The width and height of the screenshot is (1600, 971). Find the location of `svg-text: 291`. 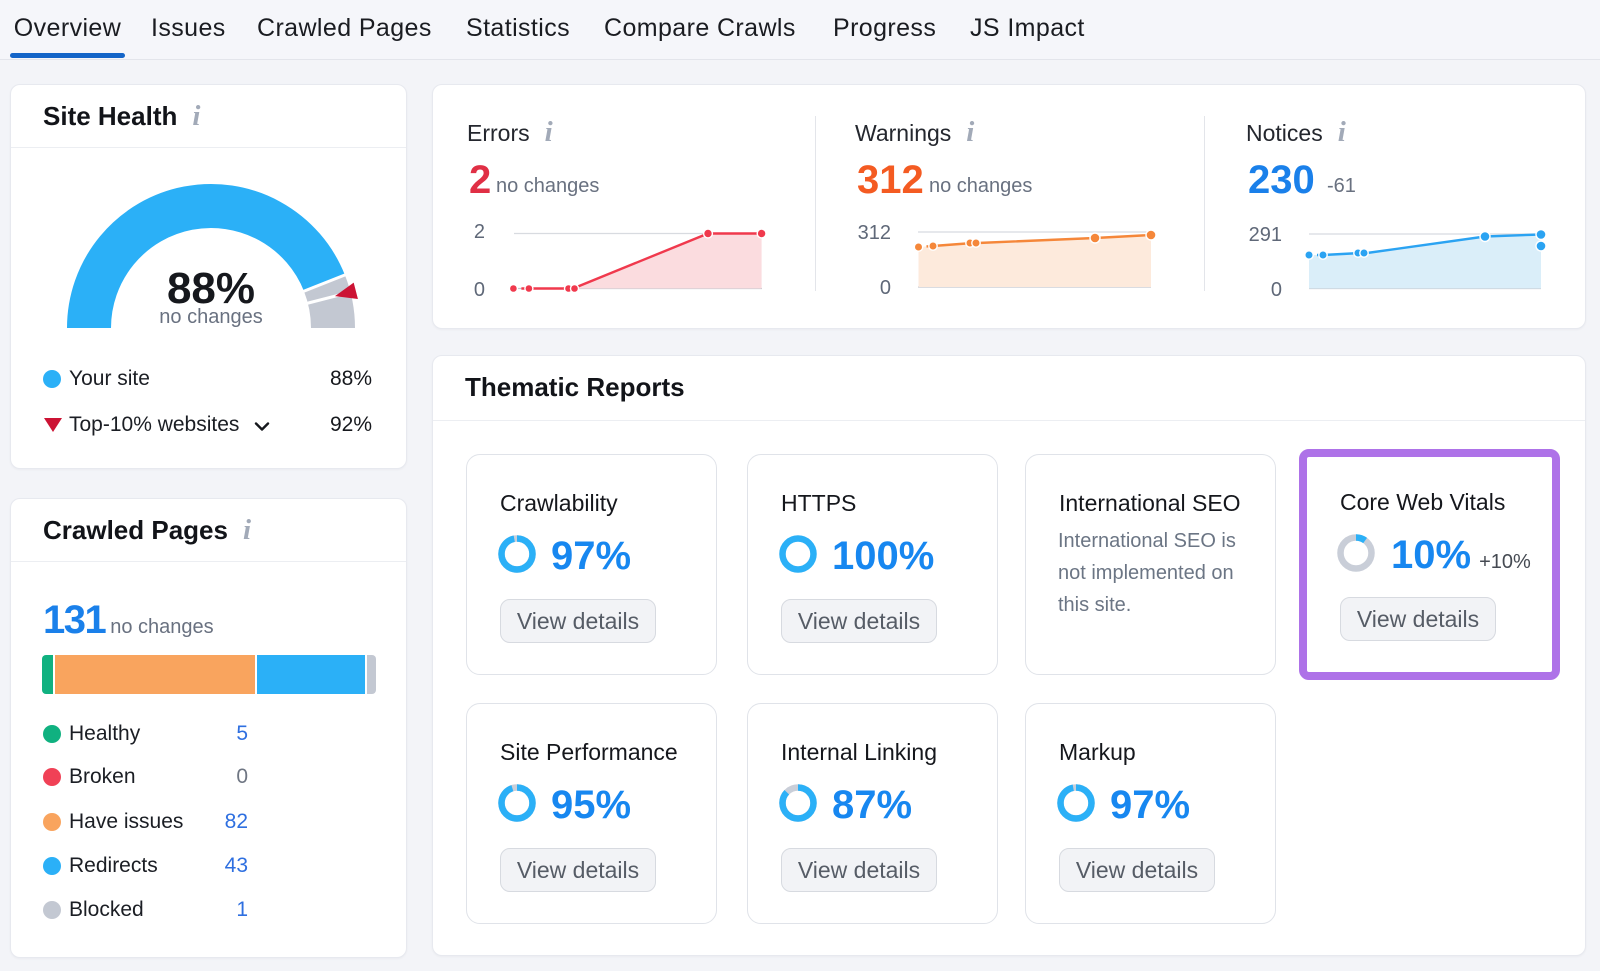

svg-text: 291 is located at coordinates (1265, 235).